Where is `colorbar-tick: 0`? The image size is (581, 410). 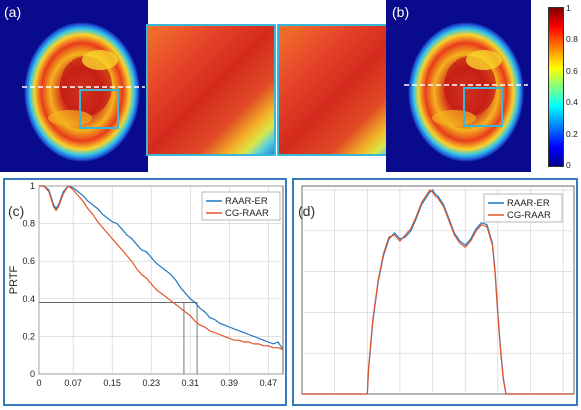 colorbar-tick: 0 is located at coordinates (568, 165).